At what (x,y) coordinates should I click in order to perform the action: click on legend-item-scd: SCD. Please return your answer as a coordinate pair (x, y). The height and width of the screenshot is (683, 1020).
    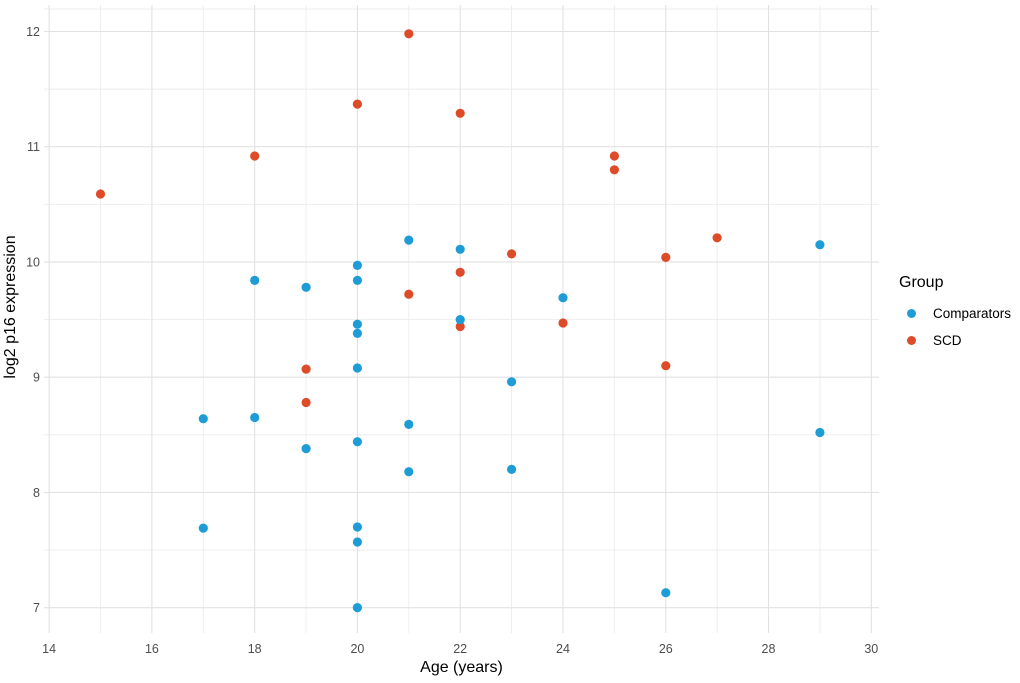
    Looking at the image, I should click on (949, 340).